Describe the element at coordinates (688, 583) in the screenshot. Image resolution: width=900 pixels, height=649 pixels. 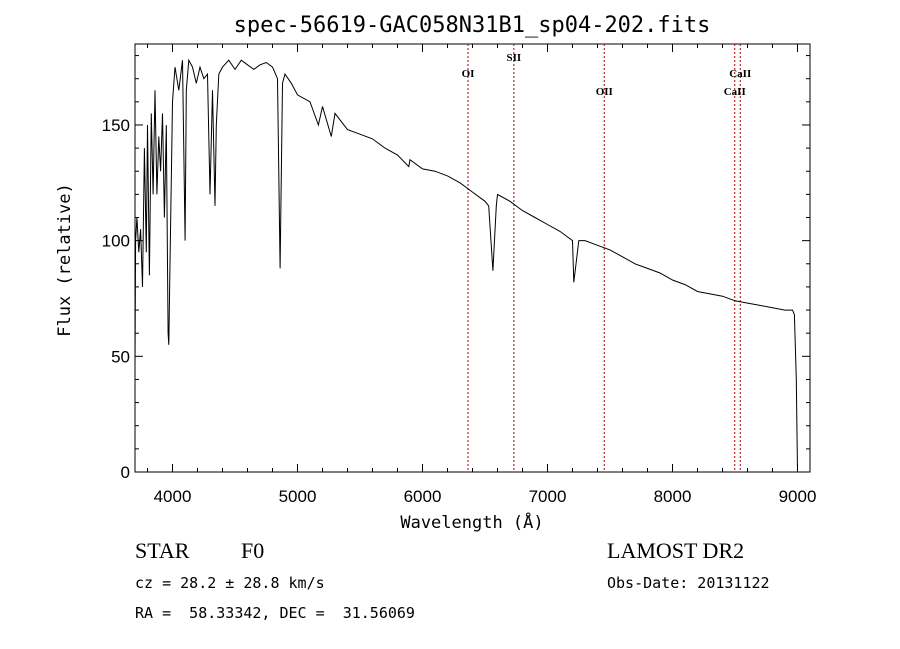
I see `observation-date: Obs-Date: 20131122` at that location.